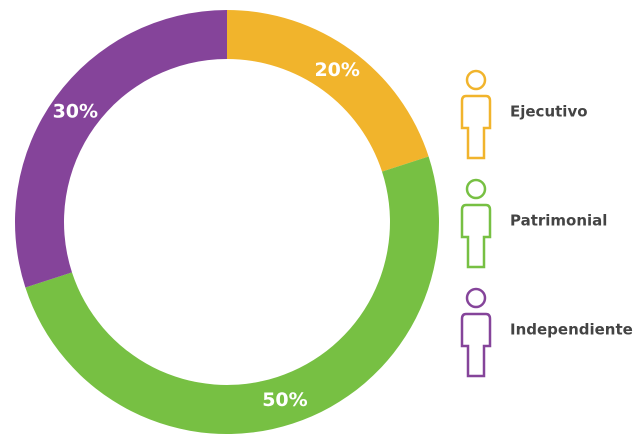  What do you see at coordinates (284, 400) in the screenshot?
I see `data-label: 50%` at bounding box center [284, 400].